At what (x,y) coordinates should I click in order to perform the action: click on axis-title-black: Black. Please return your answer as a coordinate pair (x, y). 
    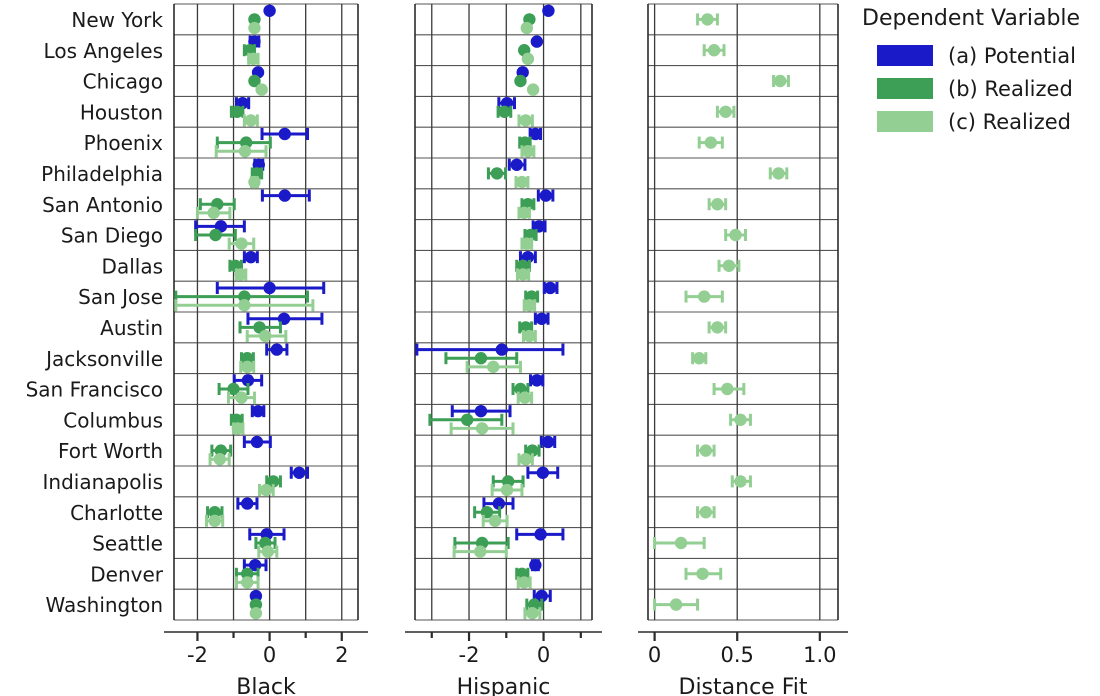
    Looking at the image, I should click on (266, 685).